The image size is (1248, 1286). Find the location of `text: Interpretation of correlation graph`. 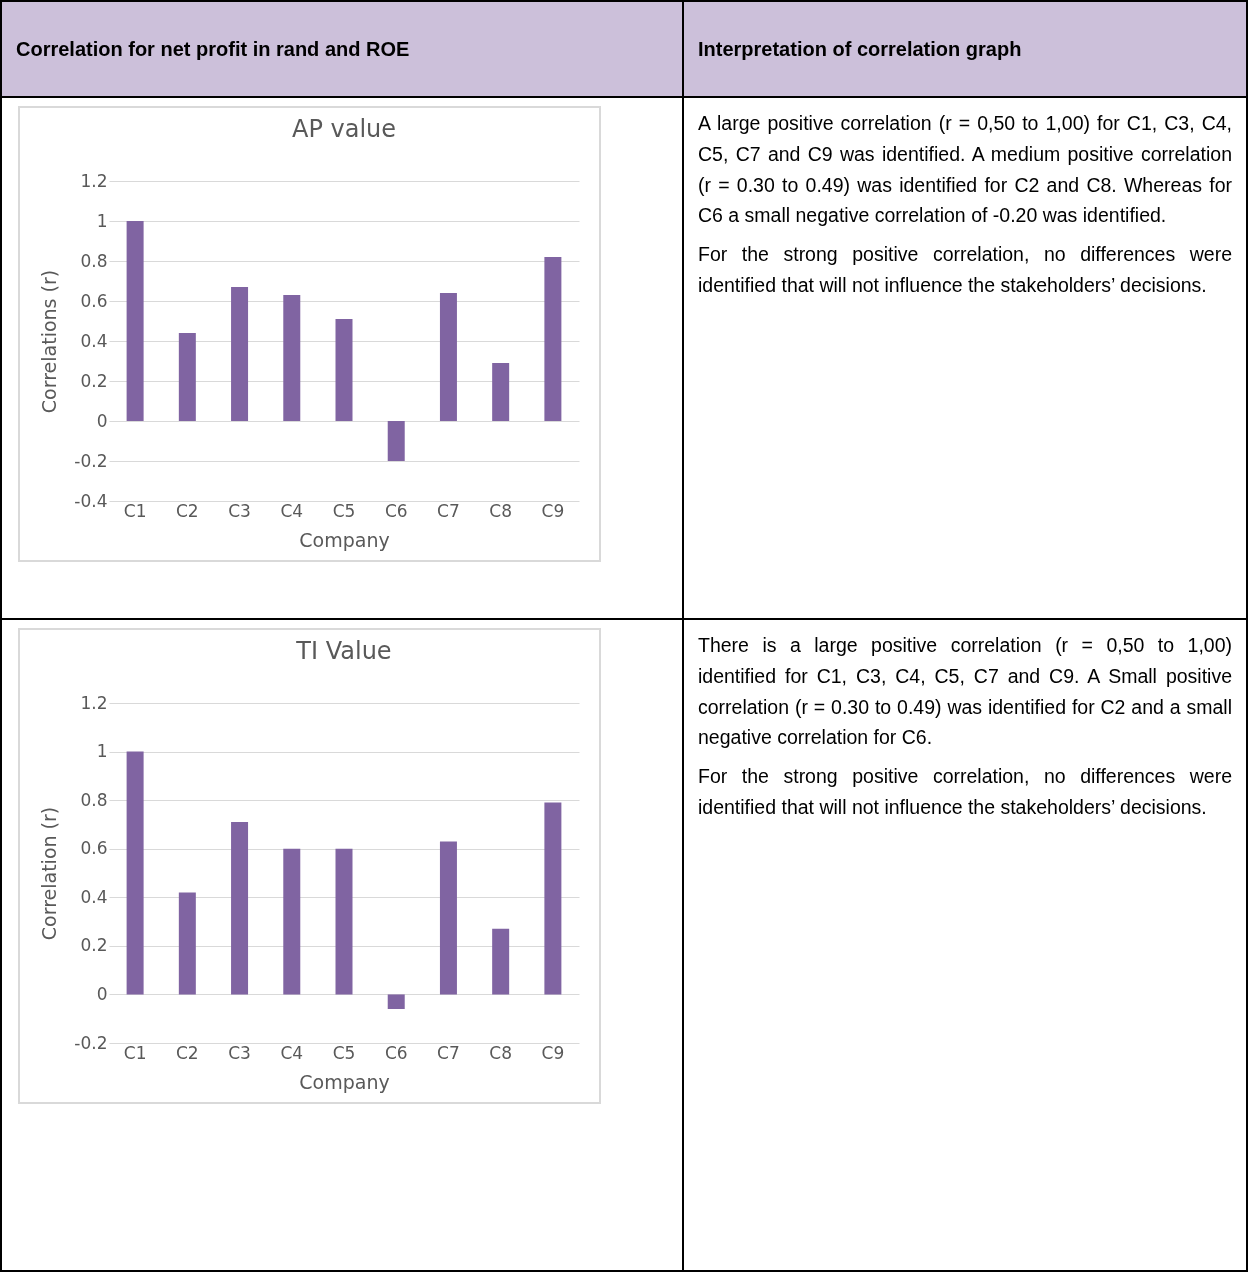

text: Interpretation of correlation graph is located at coordinates (965, 49).